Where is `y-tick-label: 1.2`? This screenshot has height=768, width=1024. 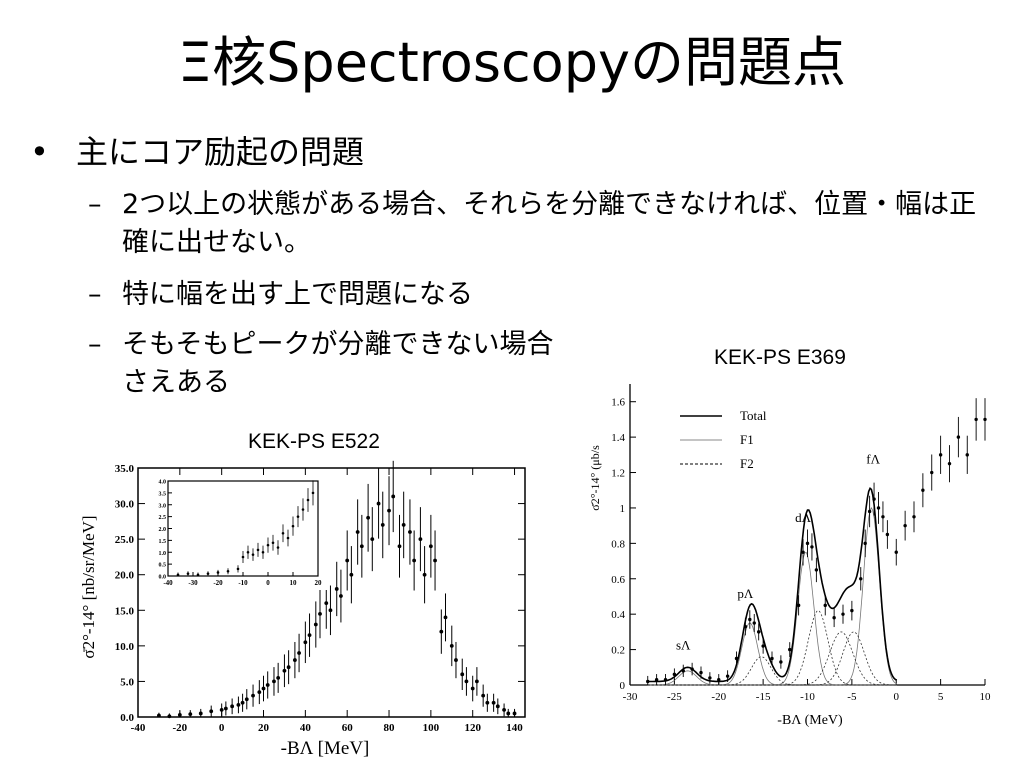
y-tick-label: 1.2 is located at coordinates (618, 474).